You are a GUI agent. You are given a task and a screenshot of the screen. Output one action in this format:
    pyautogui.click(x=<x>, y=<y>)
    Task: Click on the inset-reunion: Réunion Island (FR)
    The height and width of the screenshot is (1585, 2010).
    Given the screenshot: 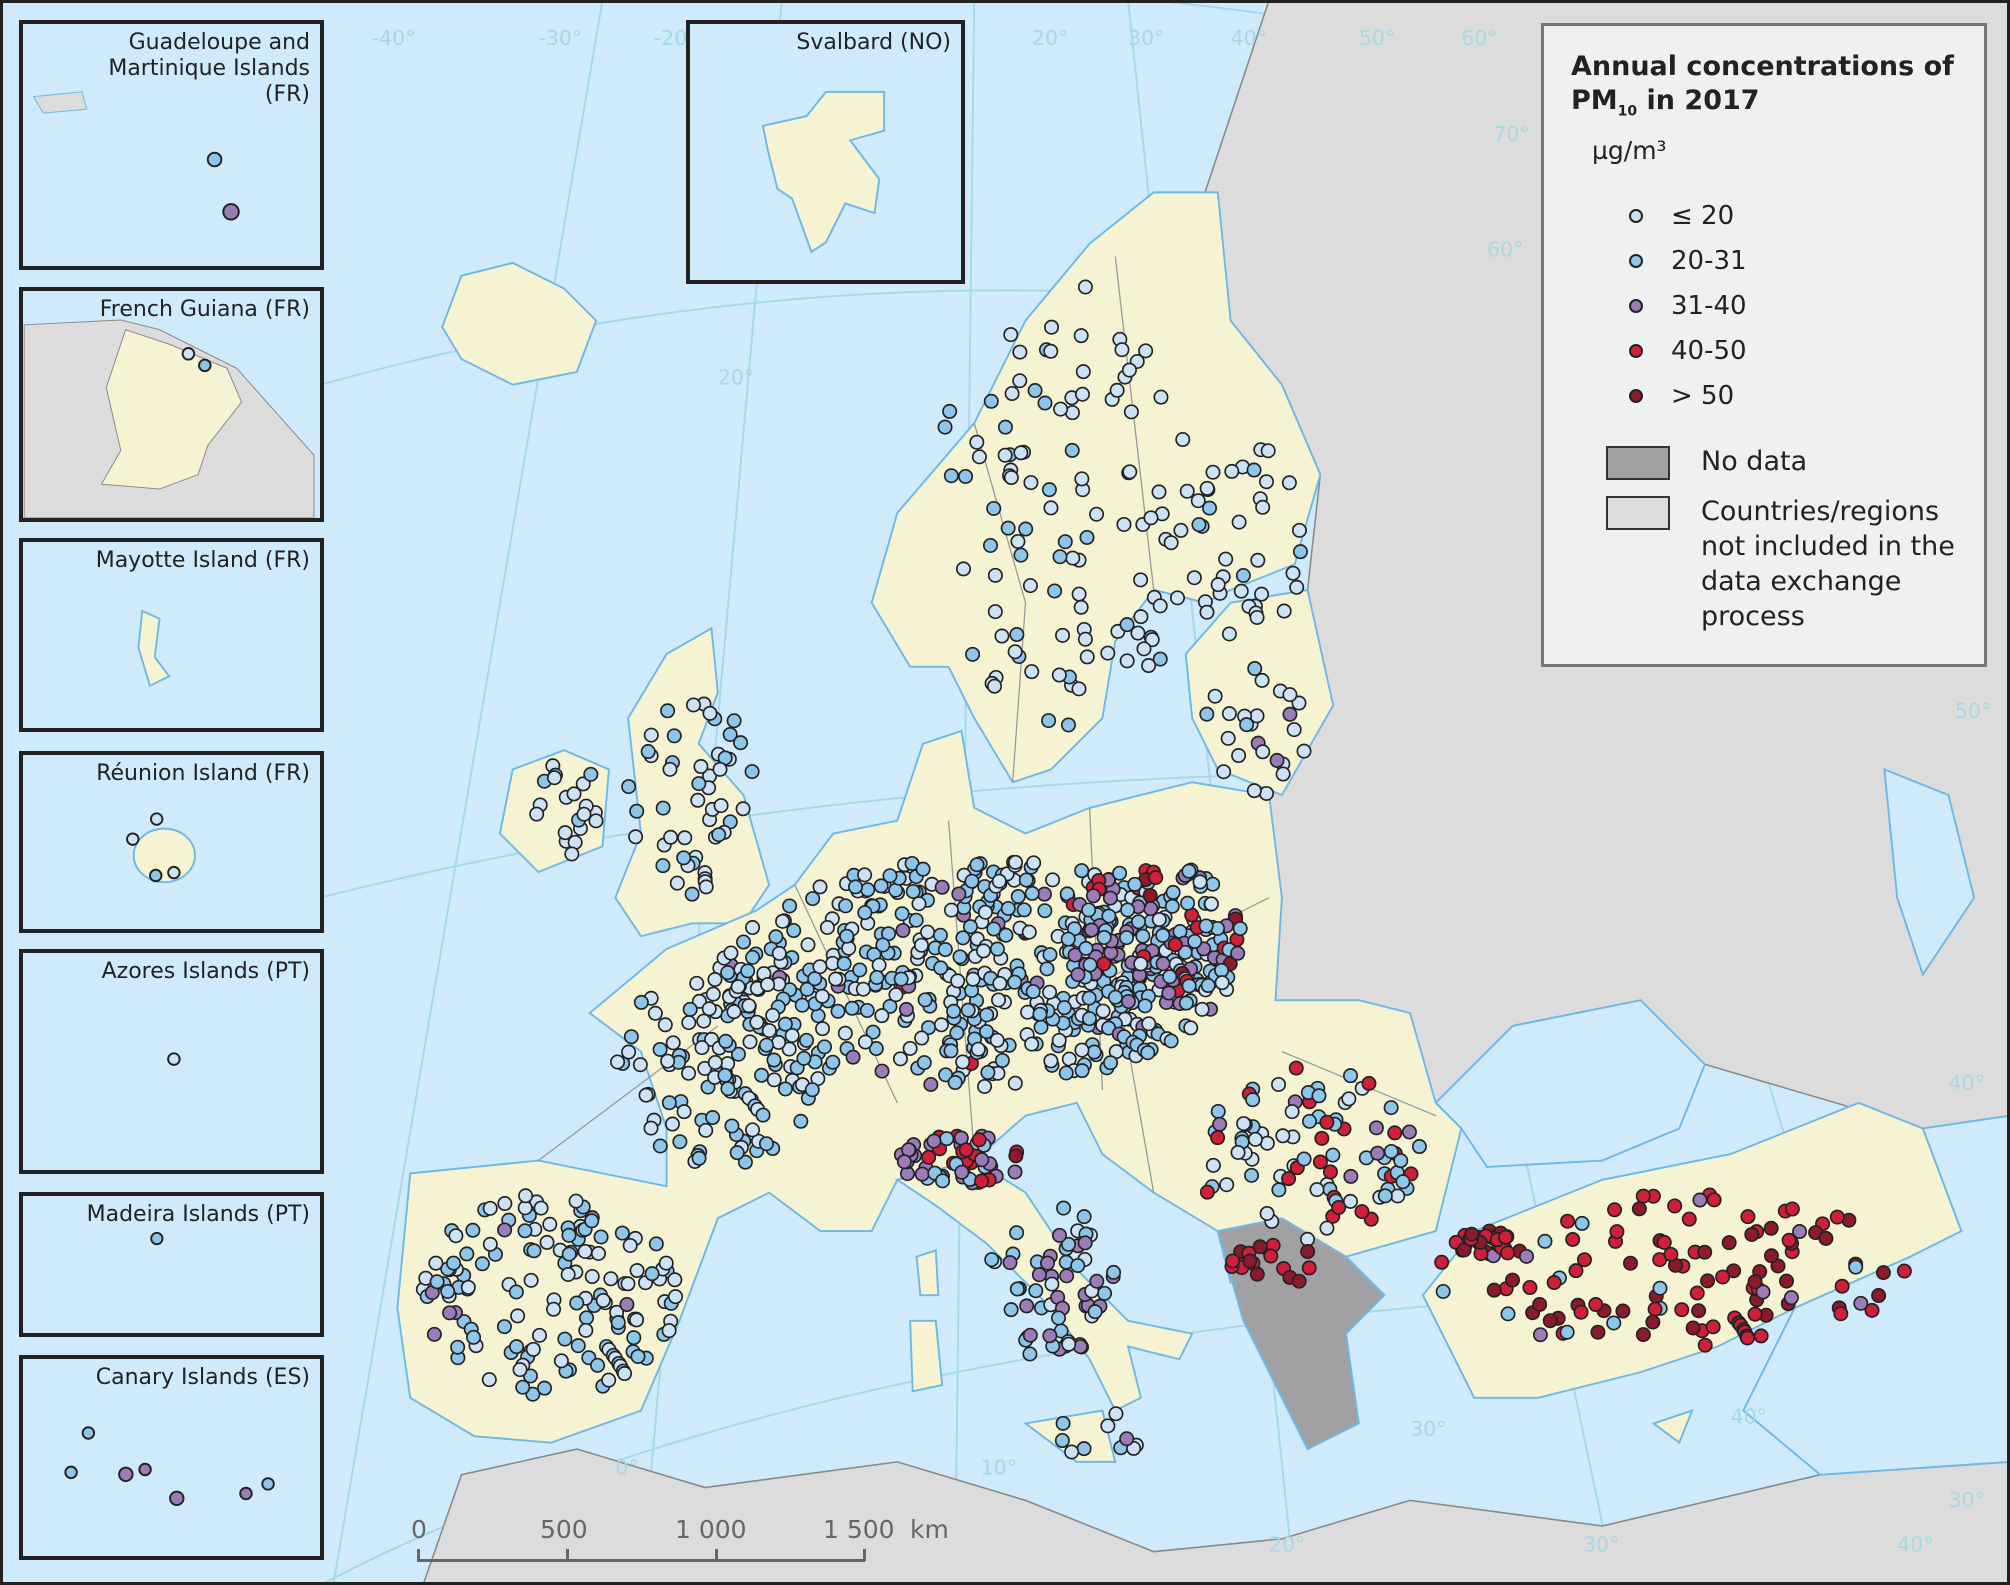 What is the action you would take?
    pyautogui.click(x=171, y=842)
    